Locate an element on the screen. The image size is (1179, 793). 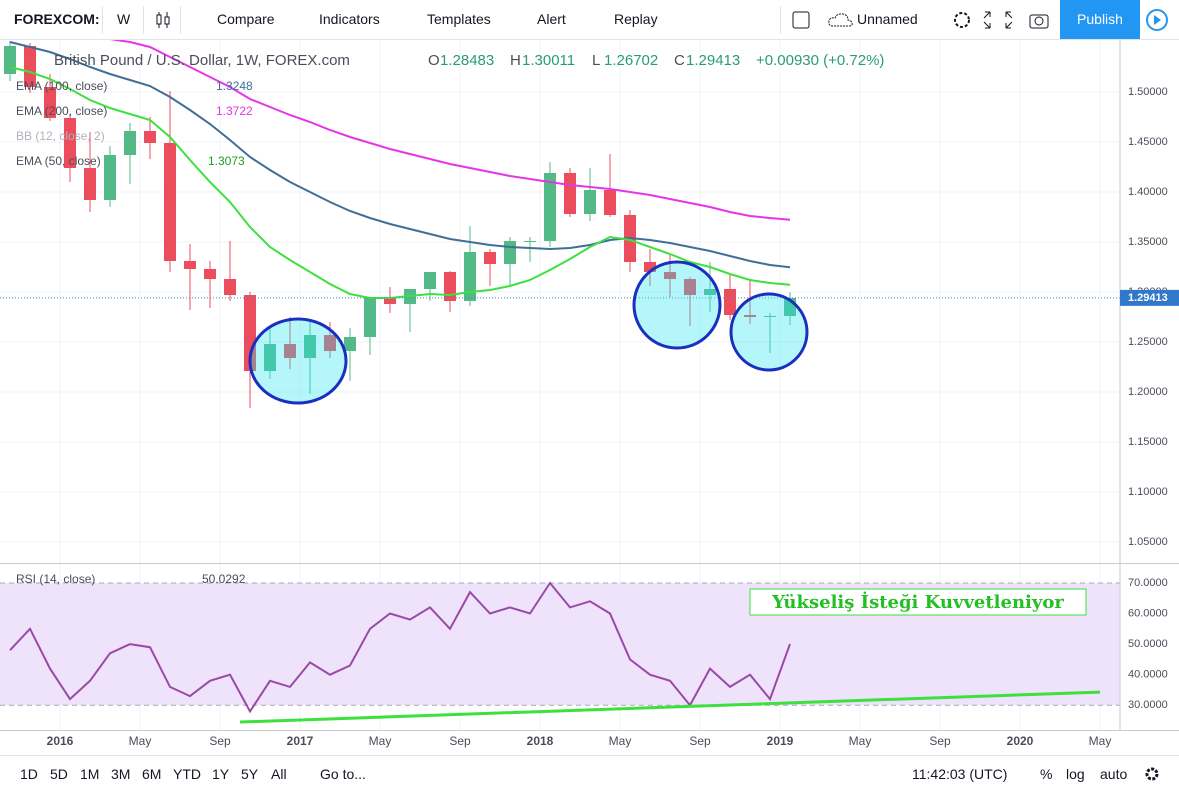
y-tick-label: 1.45000 is located at coordinates (1148, 142).